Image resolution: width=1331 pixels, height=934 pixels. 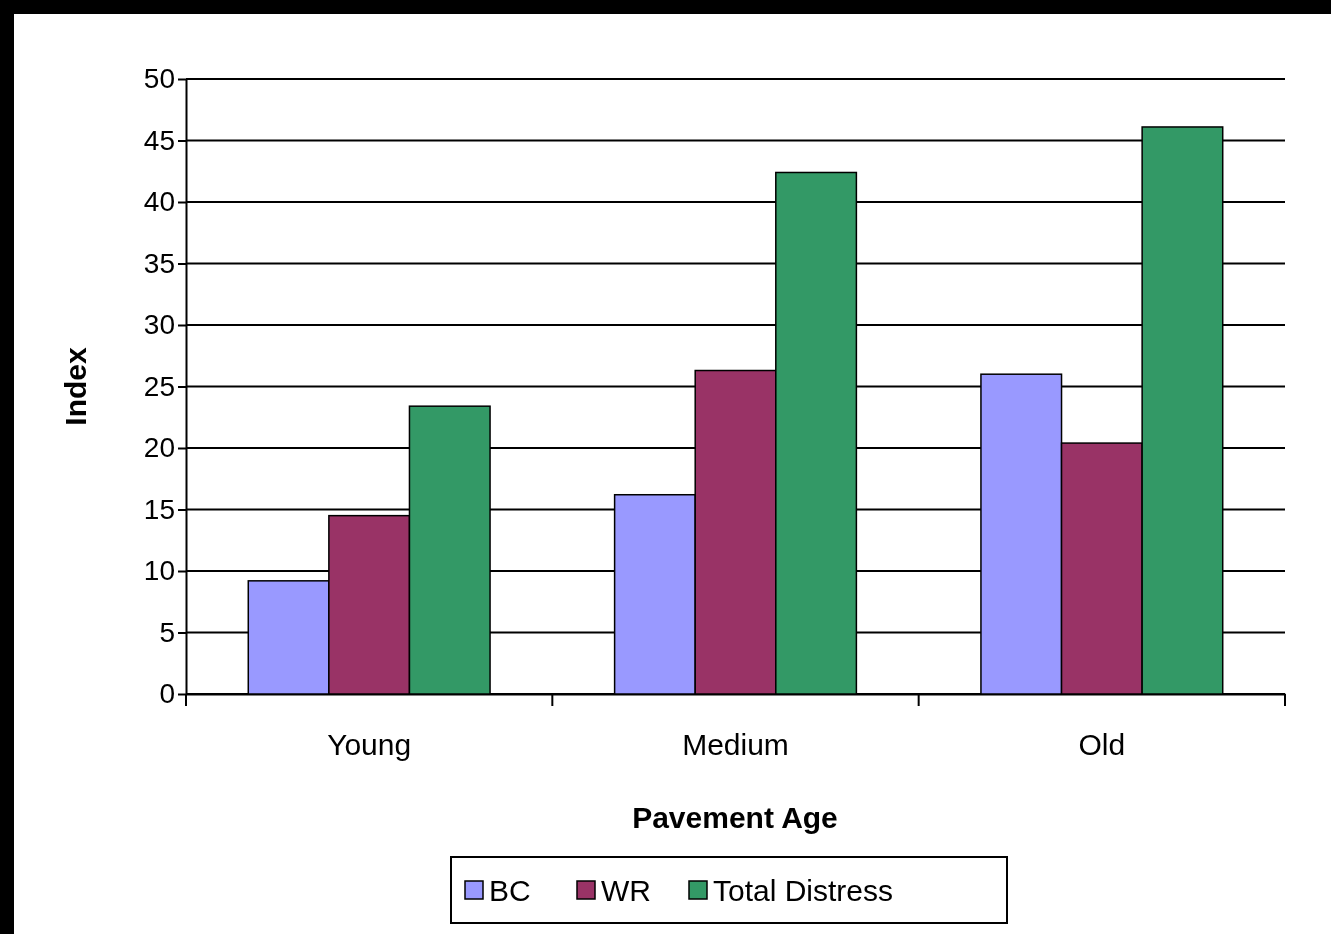 What do you see at coordinates (1102, 745) in the screenshot?
I see `x-tick-label: Old` at bounding box center [1102, 745].